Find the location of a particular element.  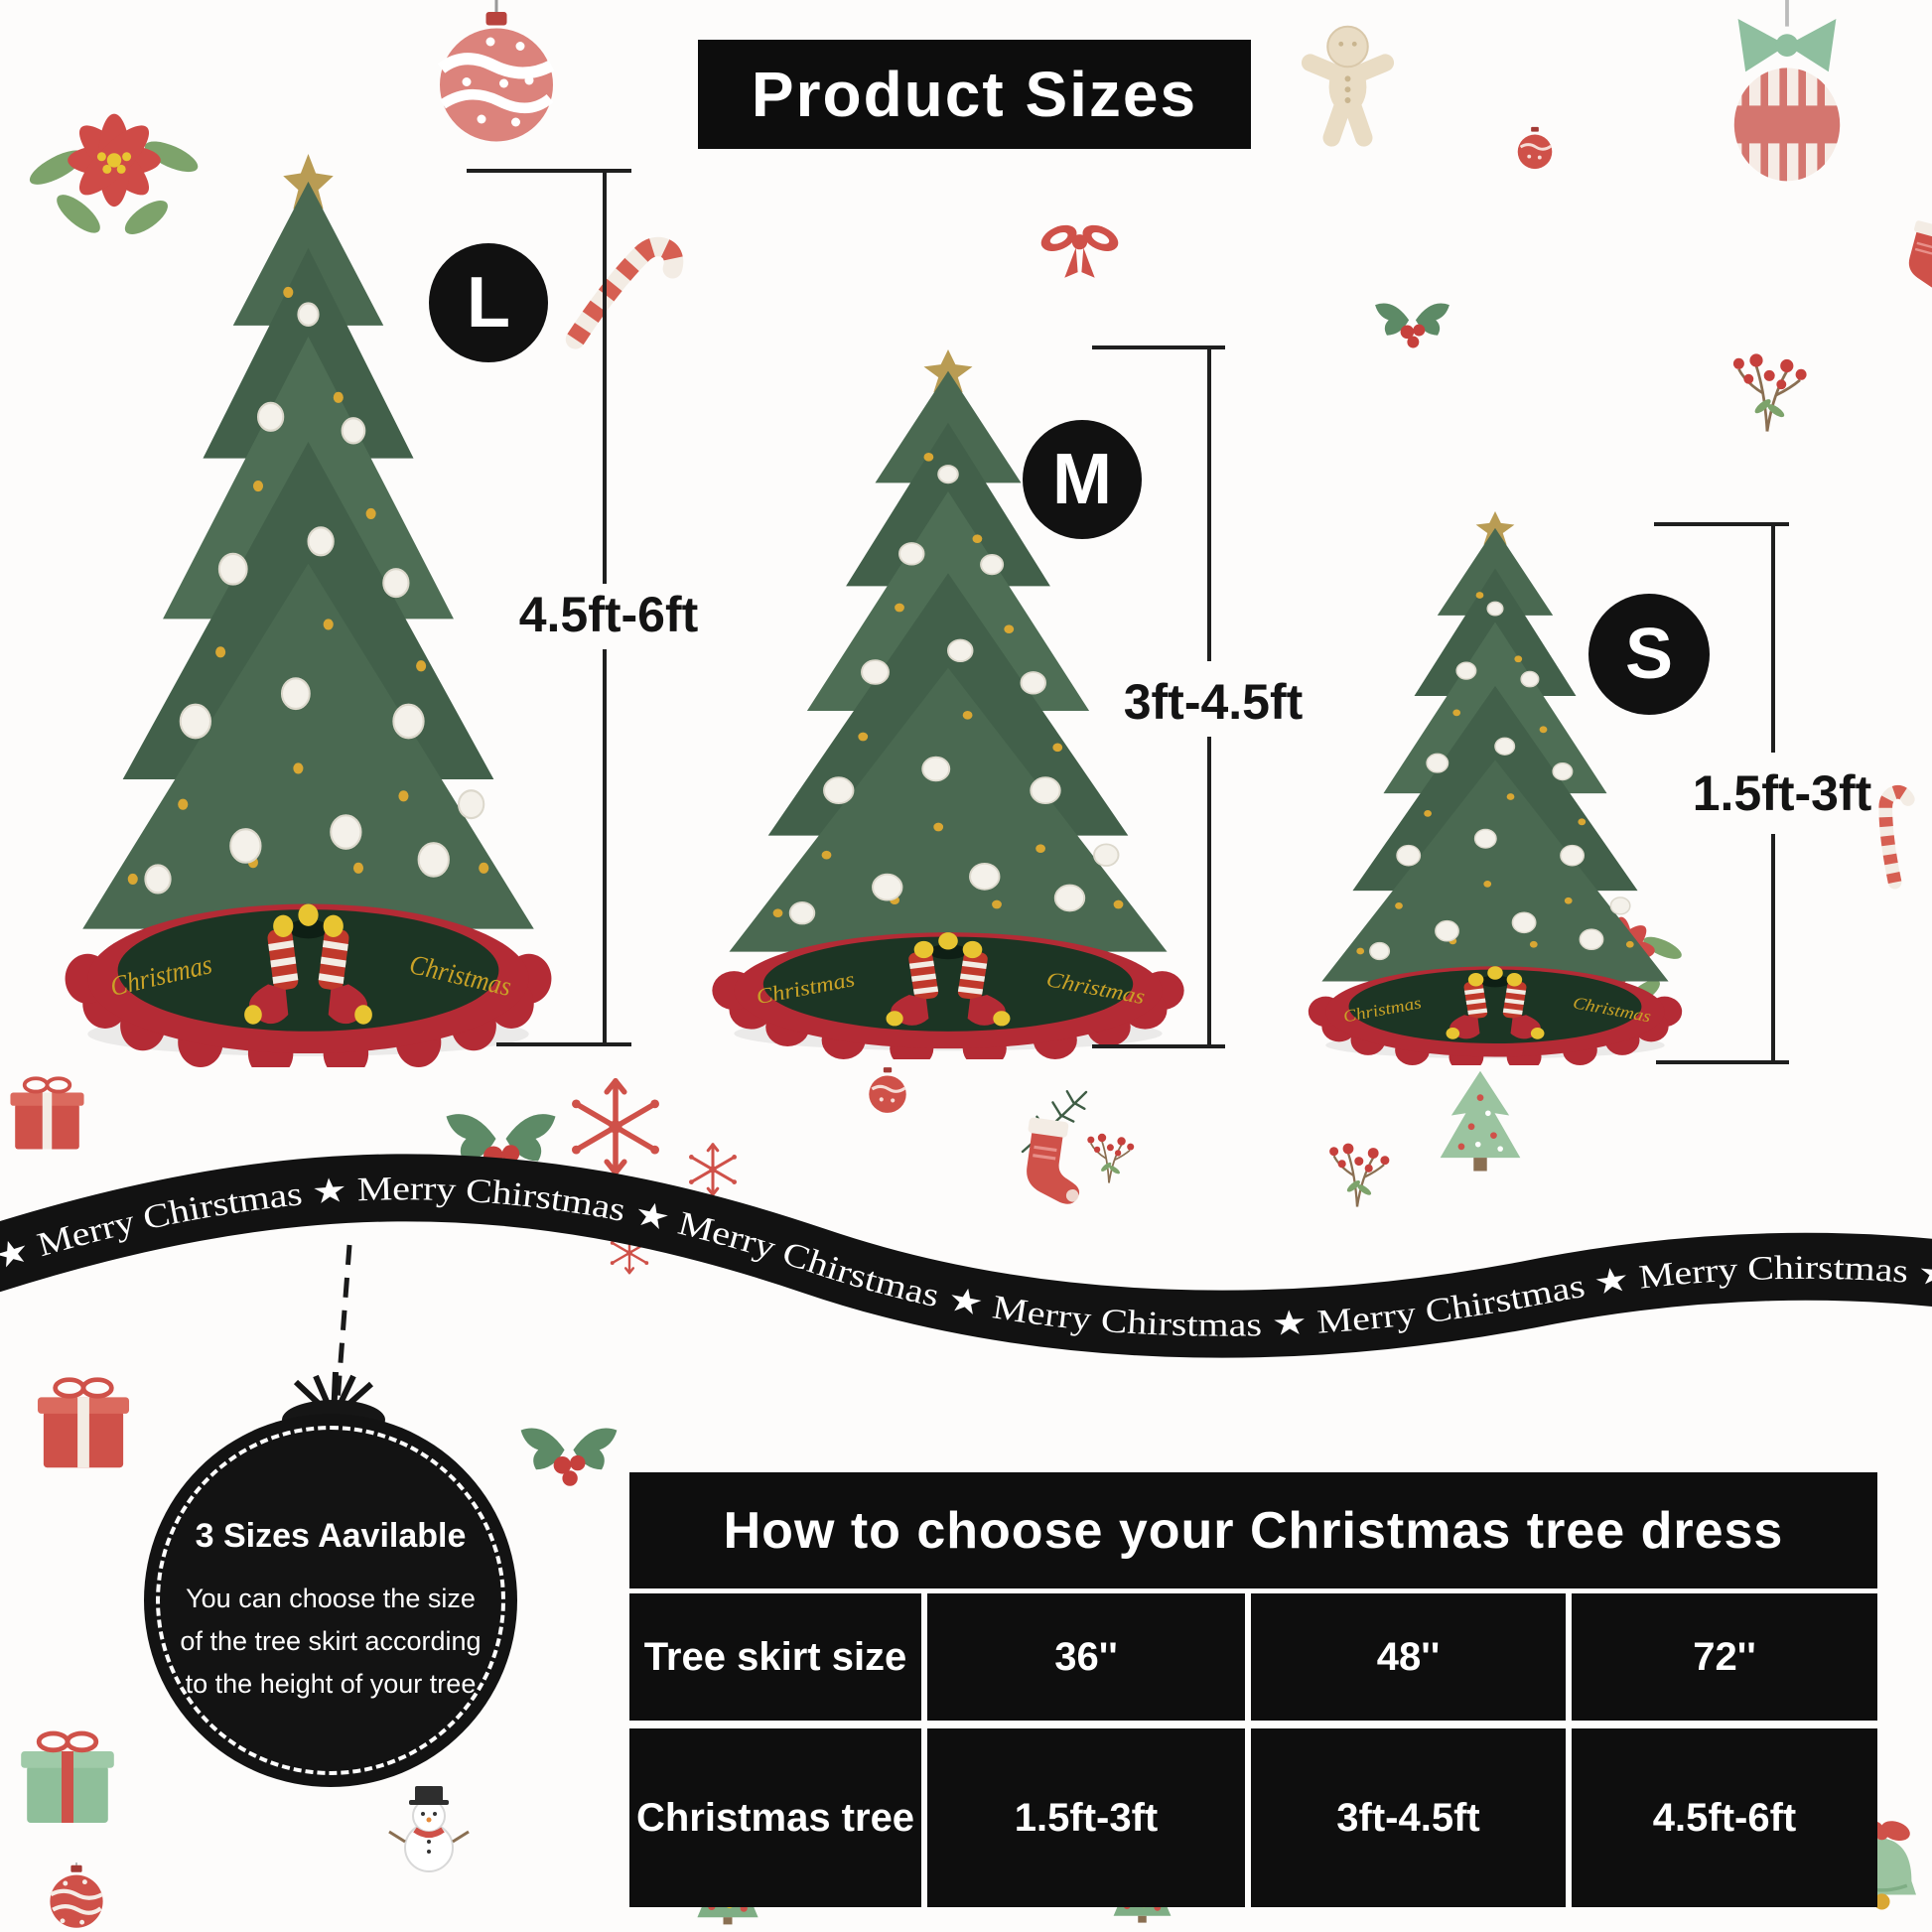

measure-line-large is located at coordinates (549, 607).